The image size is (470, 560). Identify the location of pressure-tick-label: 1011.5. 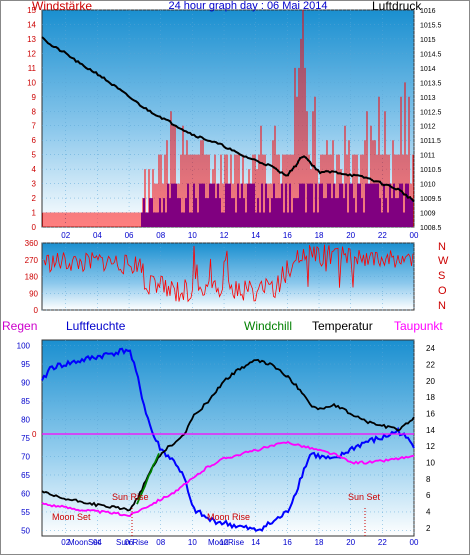
(430, 141).